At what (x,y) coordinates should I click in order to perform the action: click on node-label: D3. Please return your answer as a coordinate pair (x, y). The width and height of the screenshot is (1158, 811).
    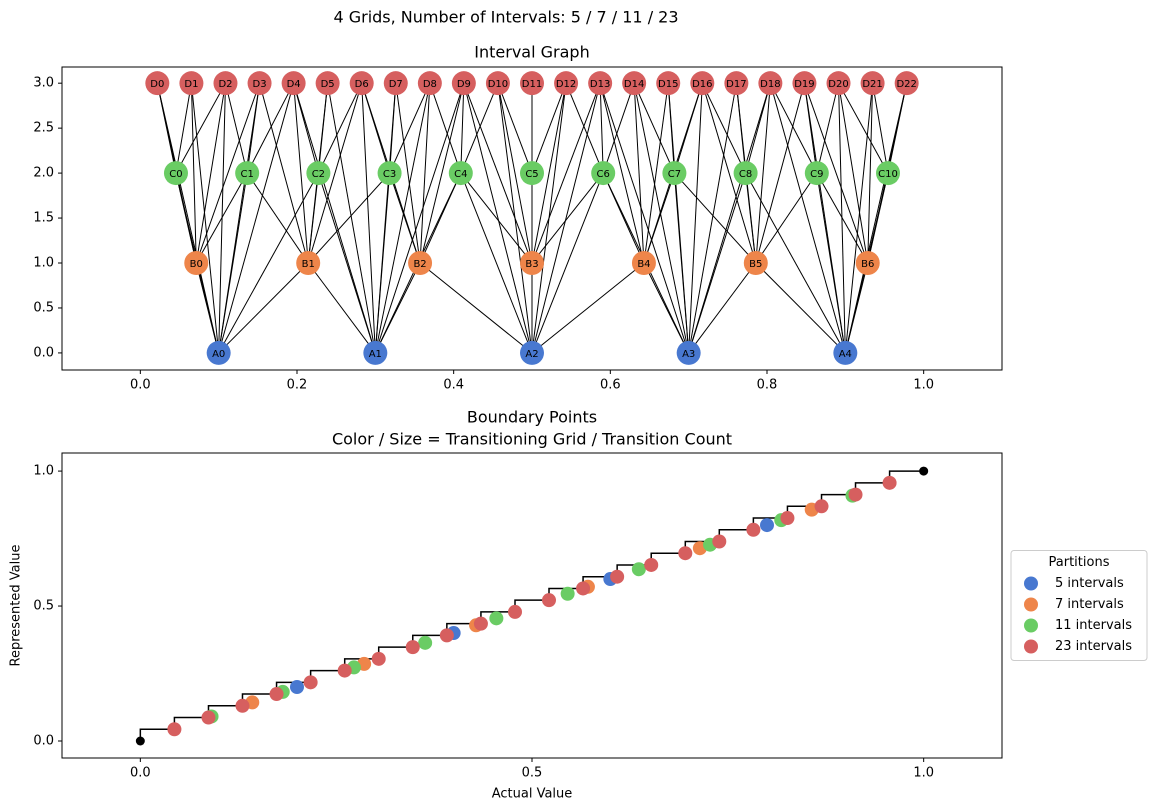
    Looking at the image, I should click on (260, 84).